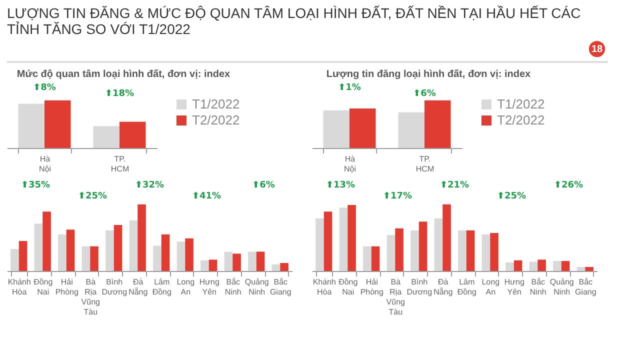  Describe the element at coordinates (35, 185) in the screenshot. I see `text: ⬆35%` at that location.